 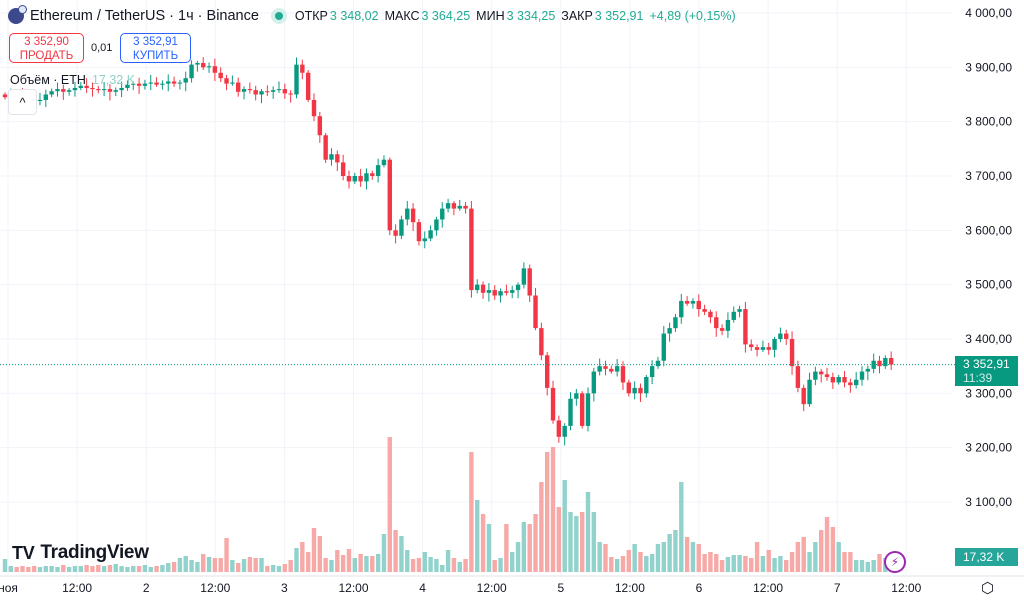 What do you see at coordinates (46, 48) in the screenshot?
I see `sell-button: 3 352,90 ПРОДАТЬ` at bounding box center [46, 48].